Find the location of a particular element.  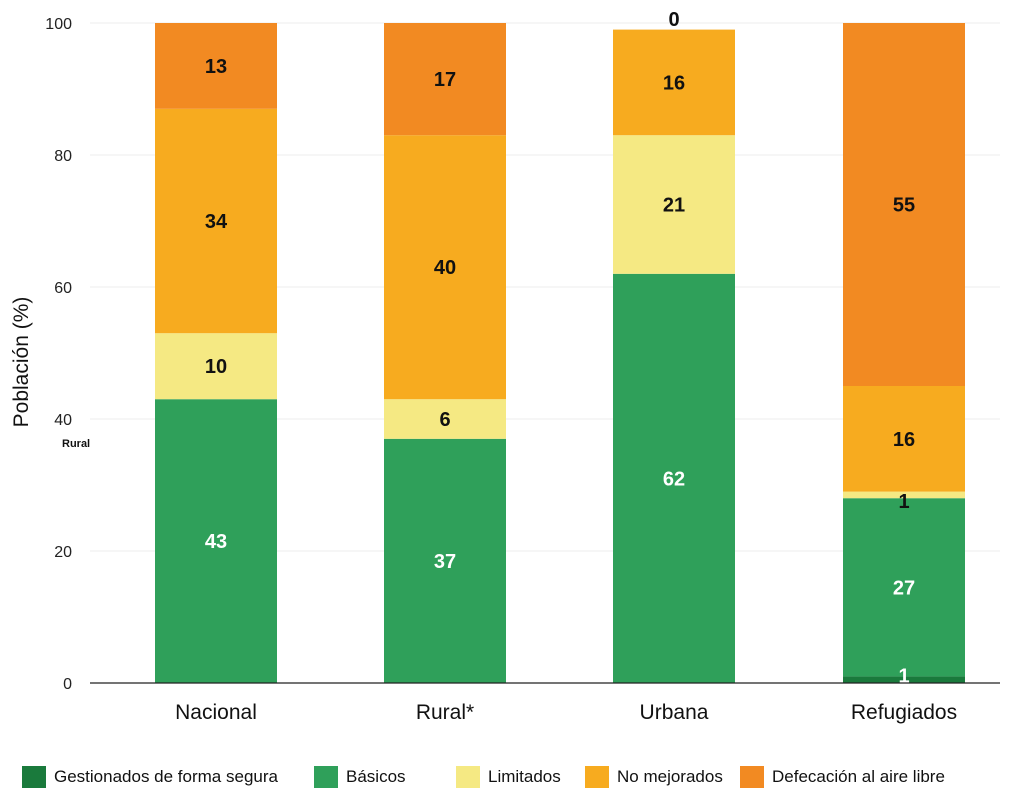

legend-item: Defecación al aire libre is located at coordinates (842, 777).